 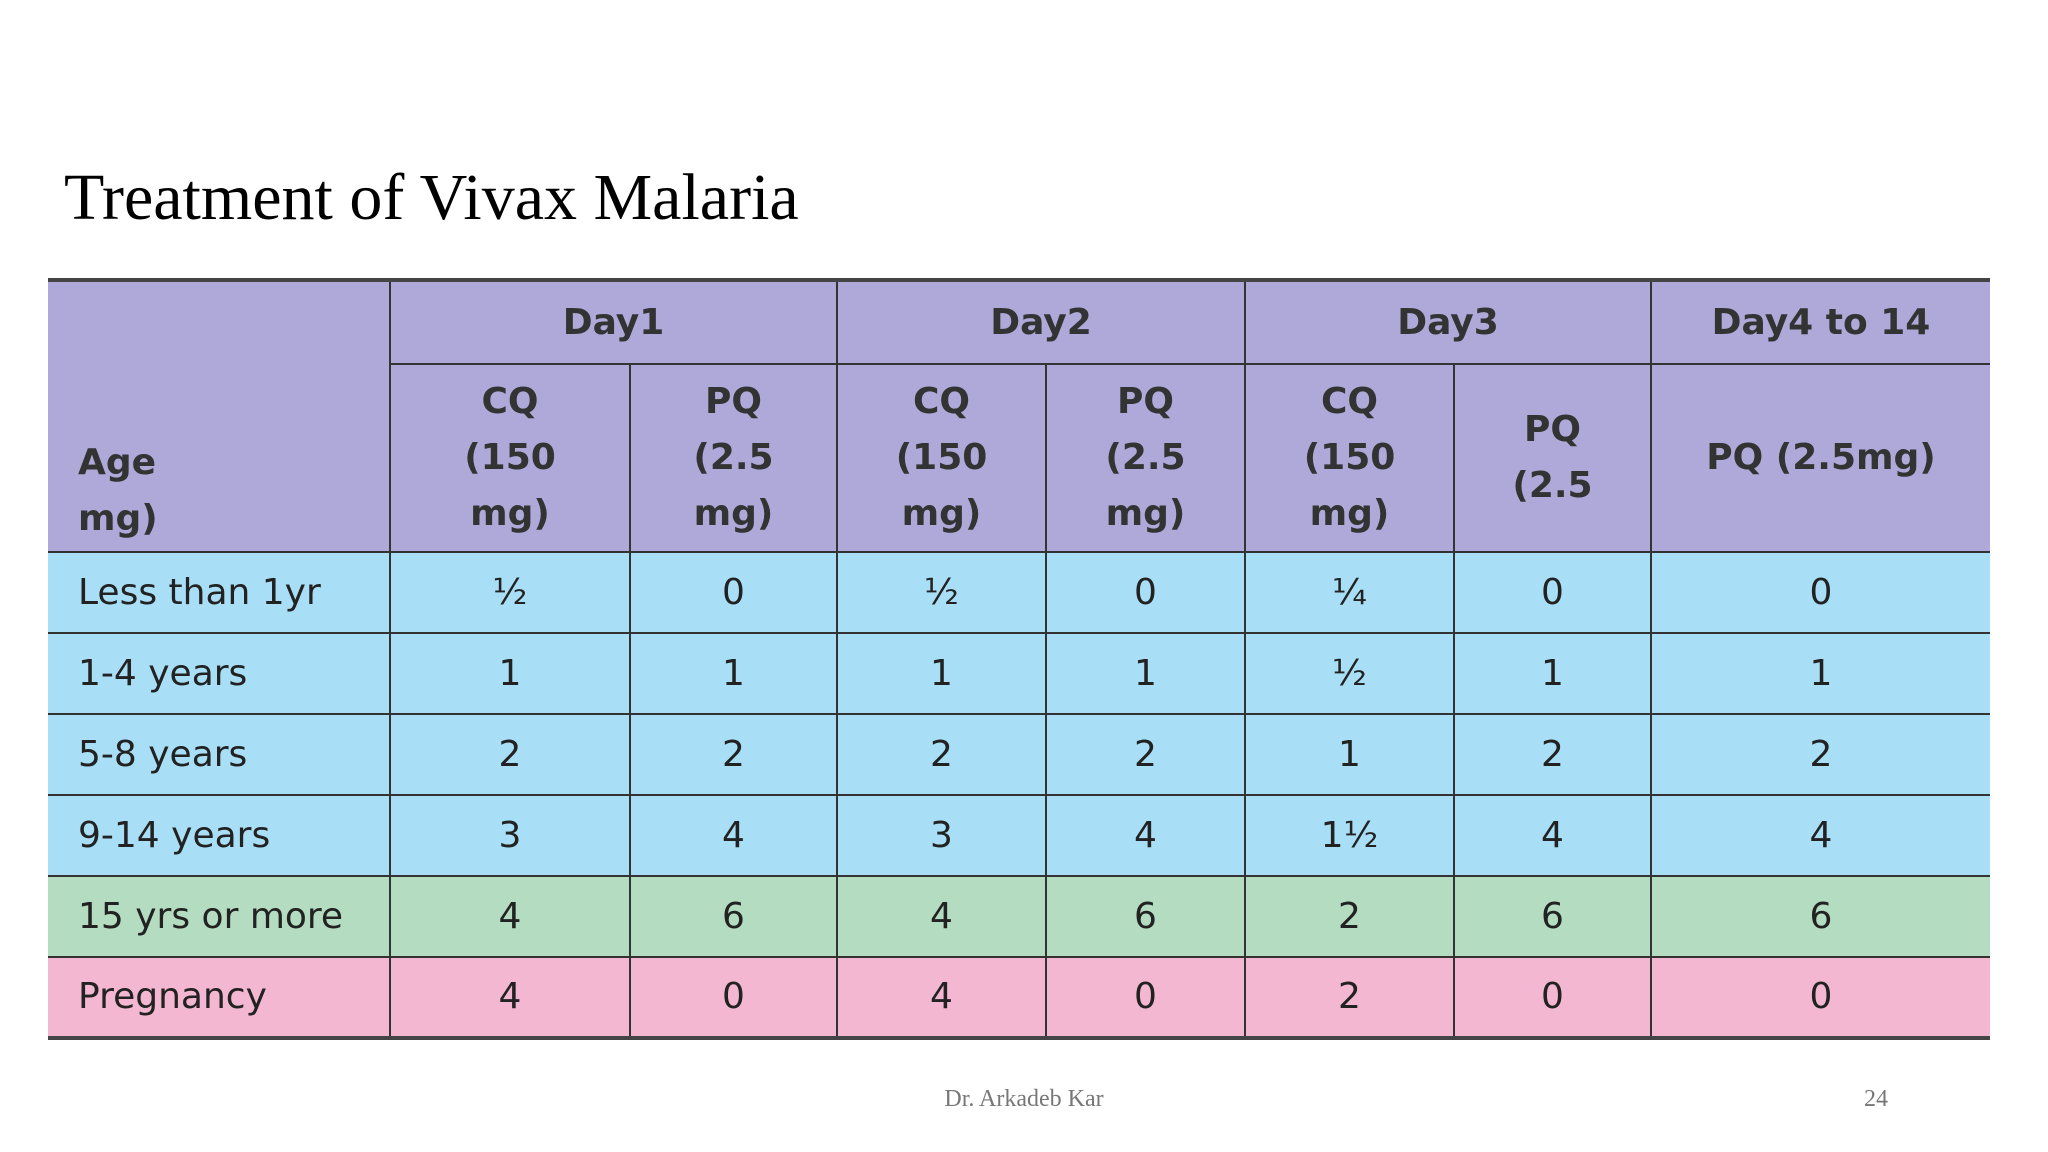 What do you see at coordinates (219, 997) in the screenshot?
I see `age-group: Pregnancy` at bounding box center [219, 997].